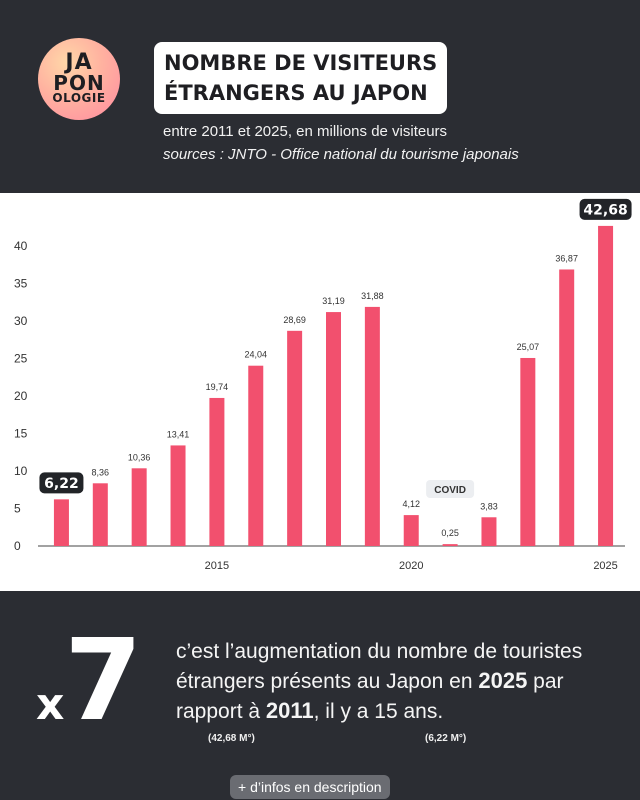 The height and width of the screenshot is (800, 640). Describe the element at coordinates (178, 434) in the screenshot. I see `data-label: 13,41` at that location.